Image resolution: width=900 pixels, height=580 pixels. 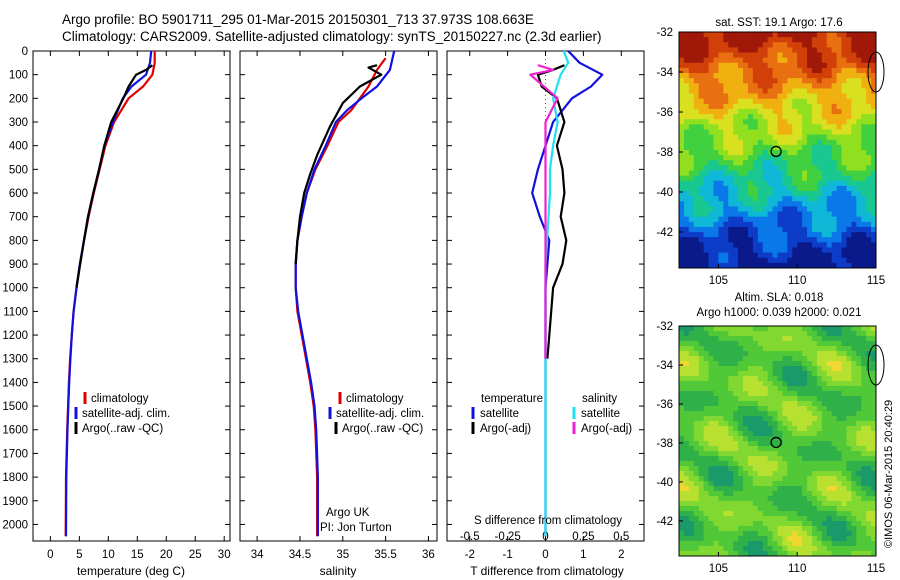 I want to click on depth-tick-label: 1900, so click(x=15, y=502).